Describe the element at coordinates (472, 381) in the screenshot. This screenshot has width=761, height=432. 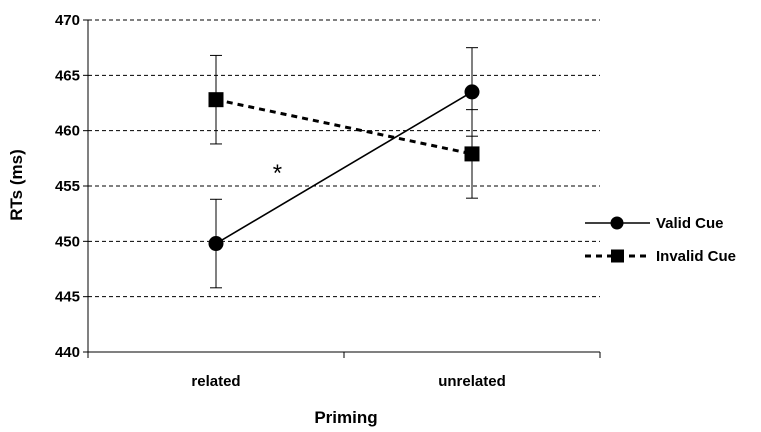
I see `x-tick-label: unrelated` at that location.